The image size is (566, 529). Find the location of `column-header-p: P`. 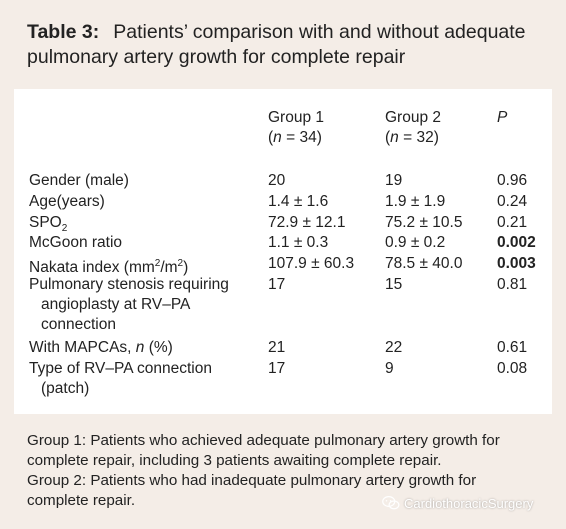

column-header-p: P is located at coordinates (502, 118).